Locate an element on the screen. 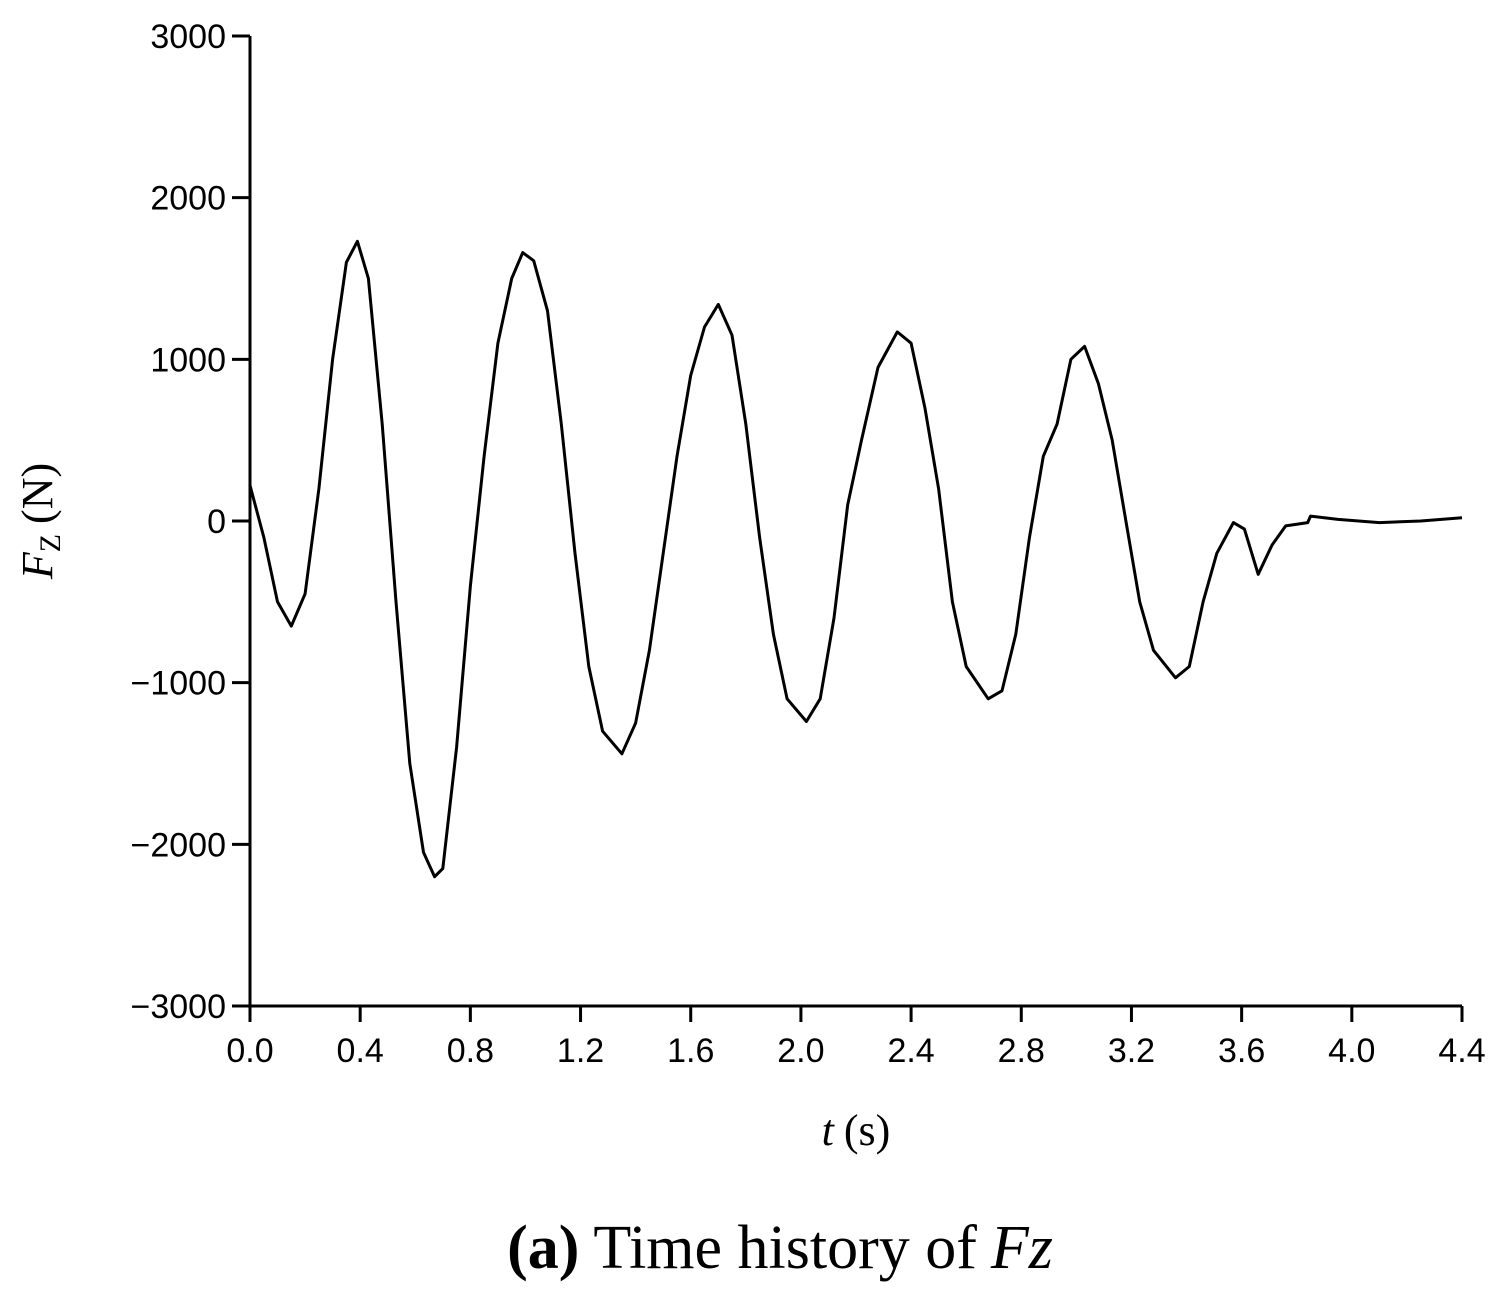 This screenshot has height=1296, width=1503. y-axis-label: FZ (N) is located at coordinates (40, 521).